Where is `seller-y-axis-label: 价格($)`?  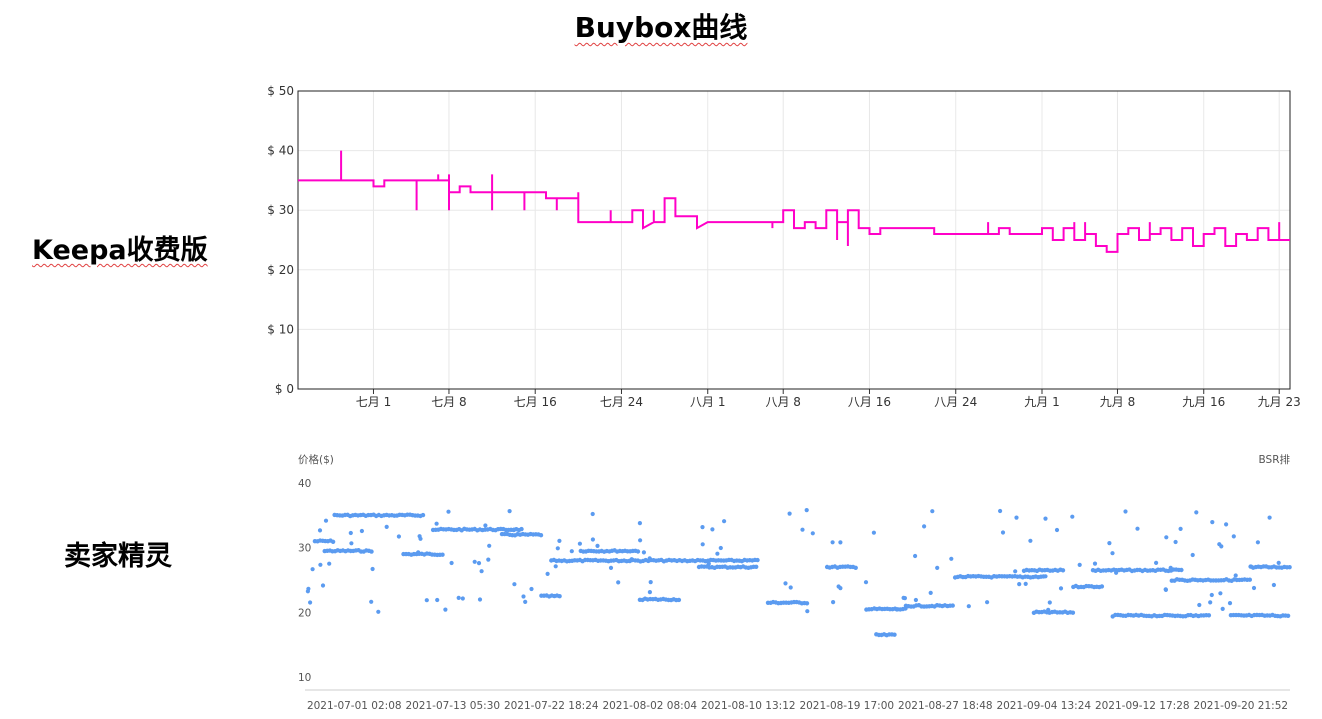 seller-y-axis-label: 价格($) is located at coordinates (316, 459).